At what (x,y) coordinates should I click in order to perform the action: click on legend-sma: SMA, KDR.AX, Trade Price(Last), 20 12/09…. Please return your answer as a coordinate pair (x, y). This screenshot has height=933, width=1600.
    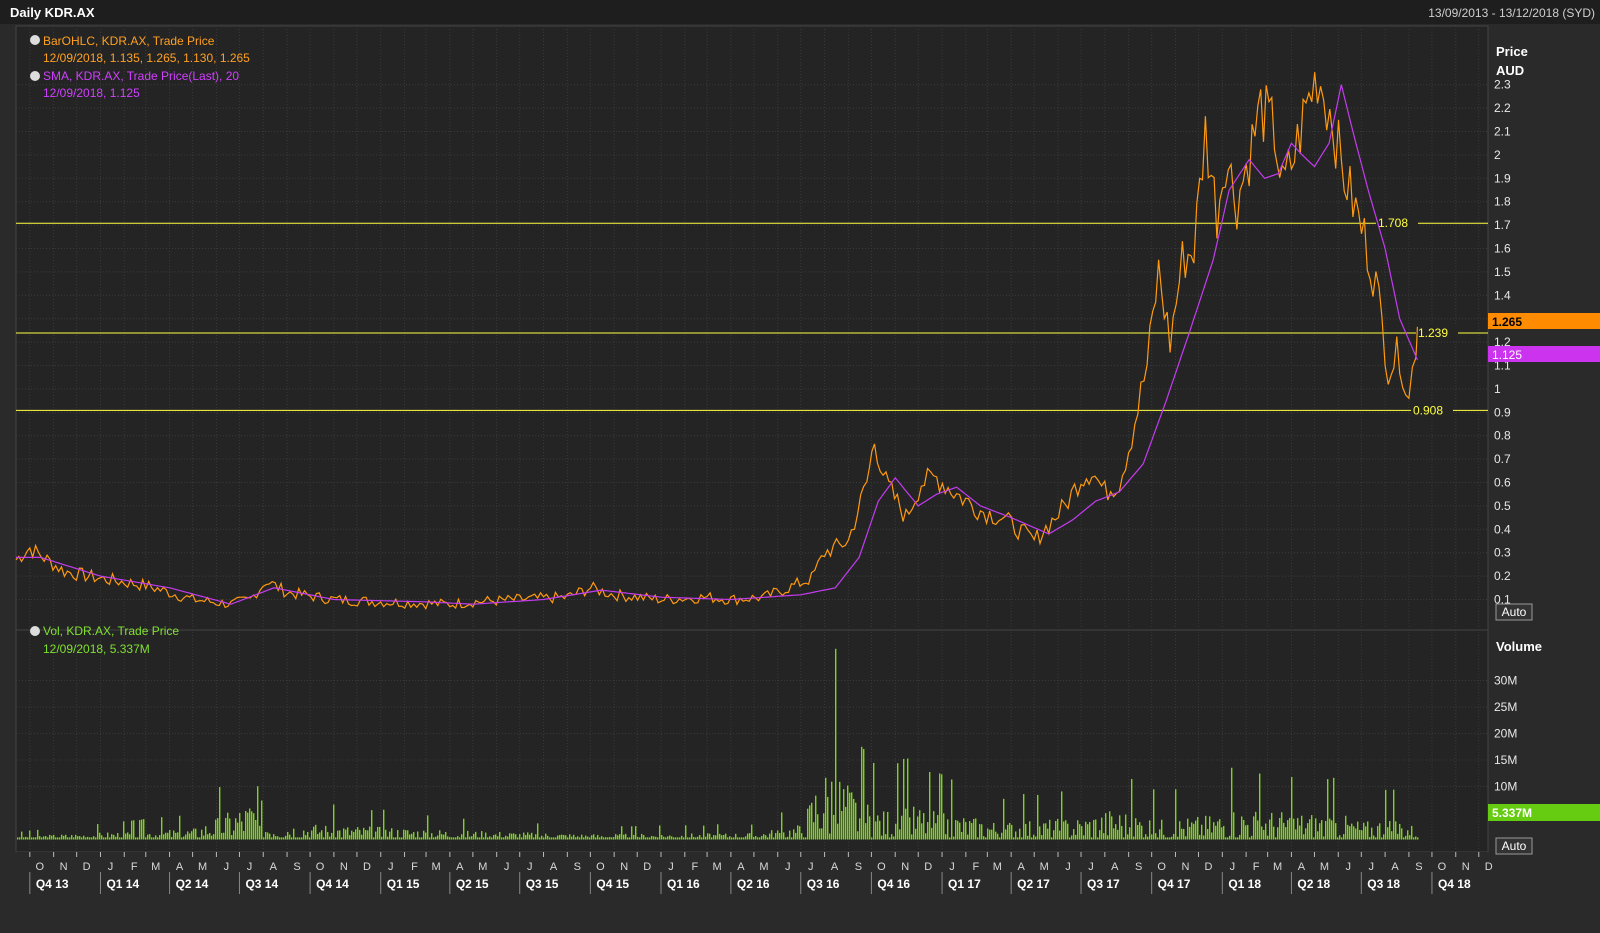
    Looking at the image, I should click on (134, 84).